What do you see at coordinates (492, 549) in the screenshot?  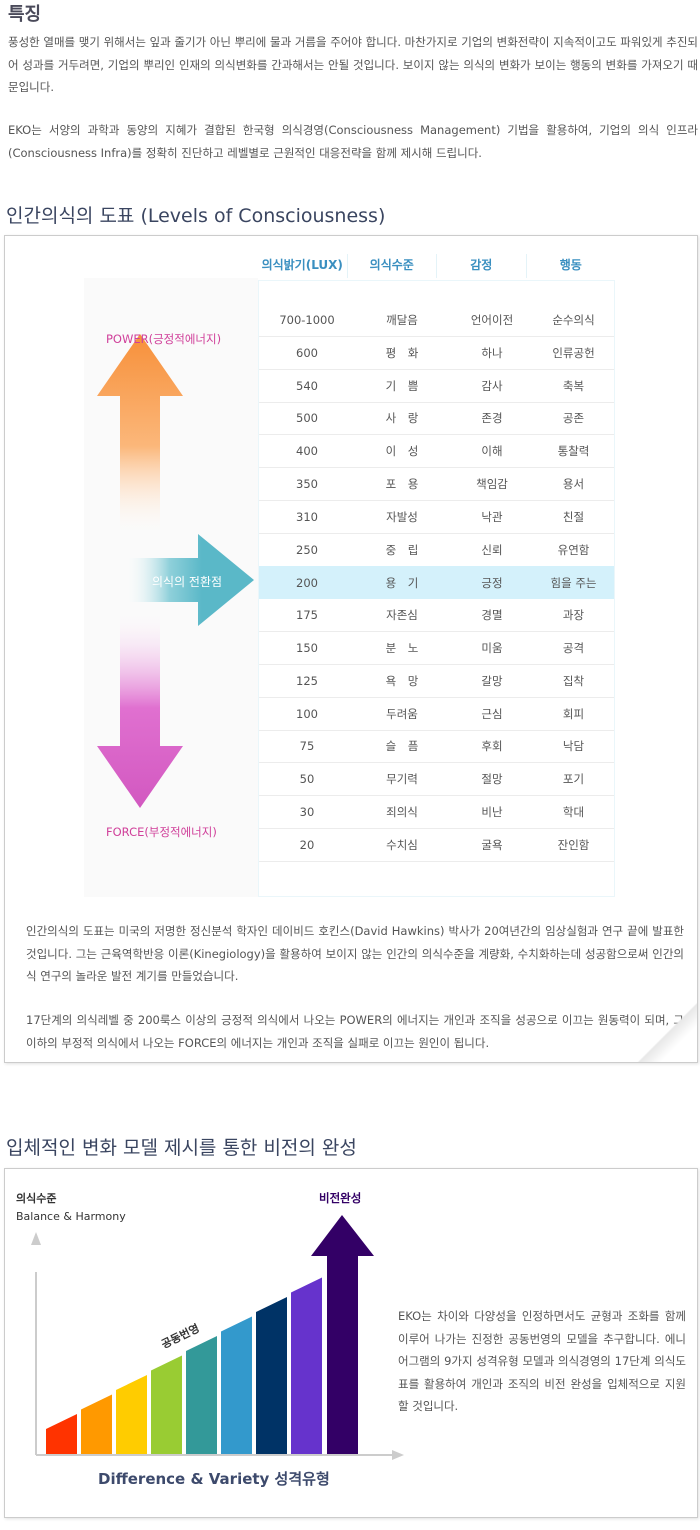 I see `cell-emotion: 신뢰` at bounding box center [492, 549].